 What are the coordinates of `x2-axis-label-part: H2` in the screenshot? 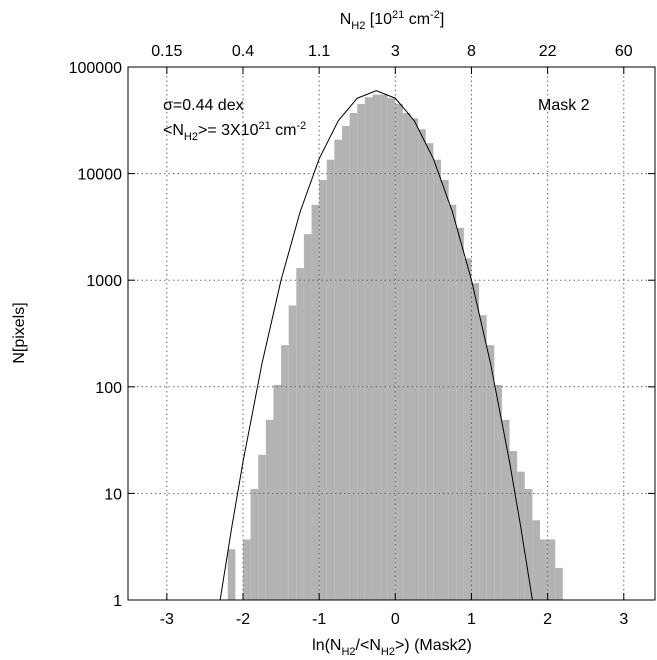 It's located at (358, 26).